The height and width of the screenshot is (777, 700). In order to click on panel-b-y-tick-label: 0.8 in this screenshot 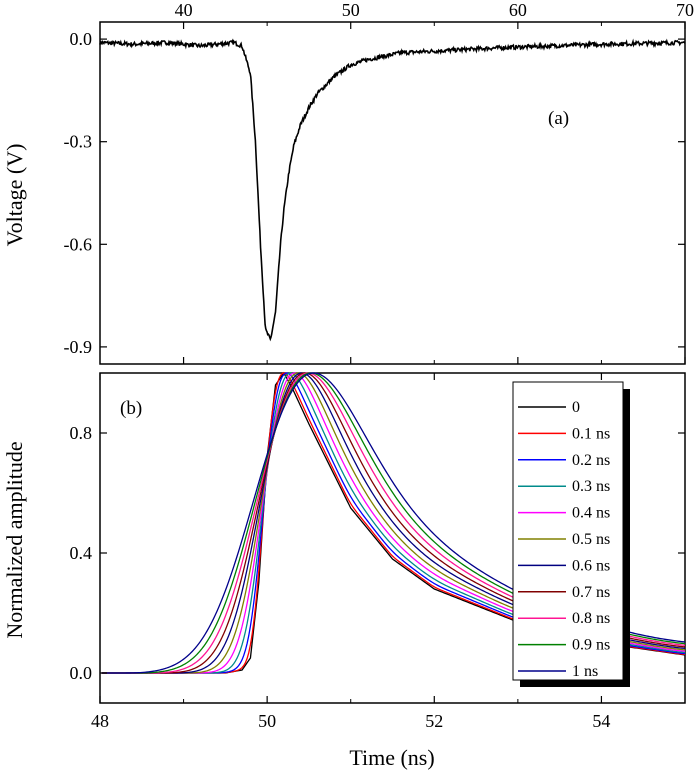, I will do `click(81, 433)`.